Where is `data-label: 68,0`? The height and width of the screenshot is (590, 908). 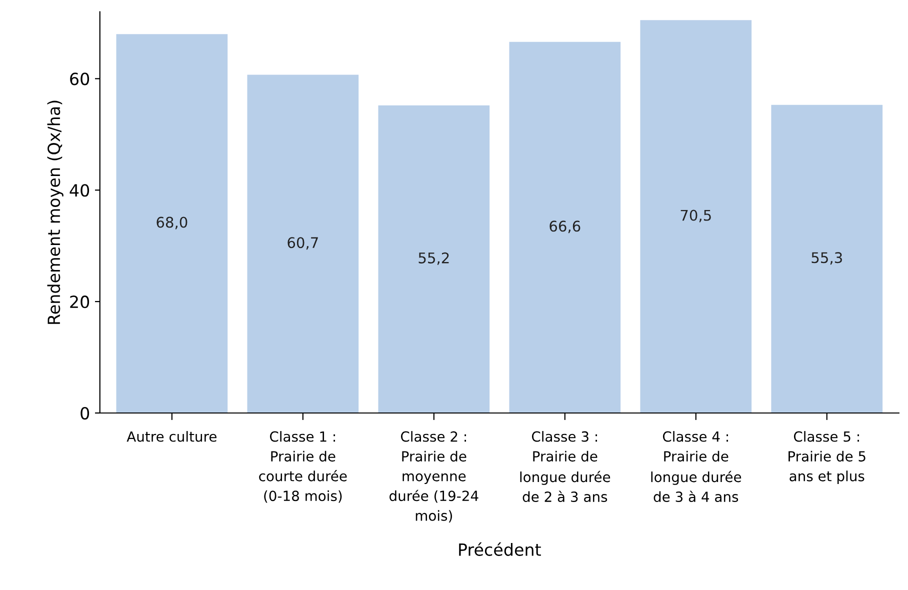
data-label: 68,0 is located at coordinates (172, 223).